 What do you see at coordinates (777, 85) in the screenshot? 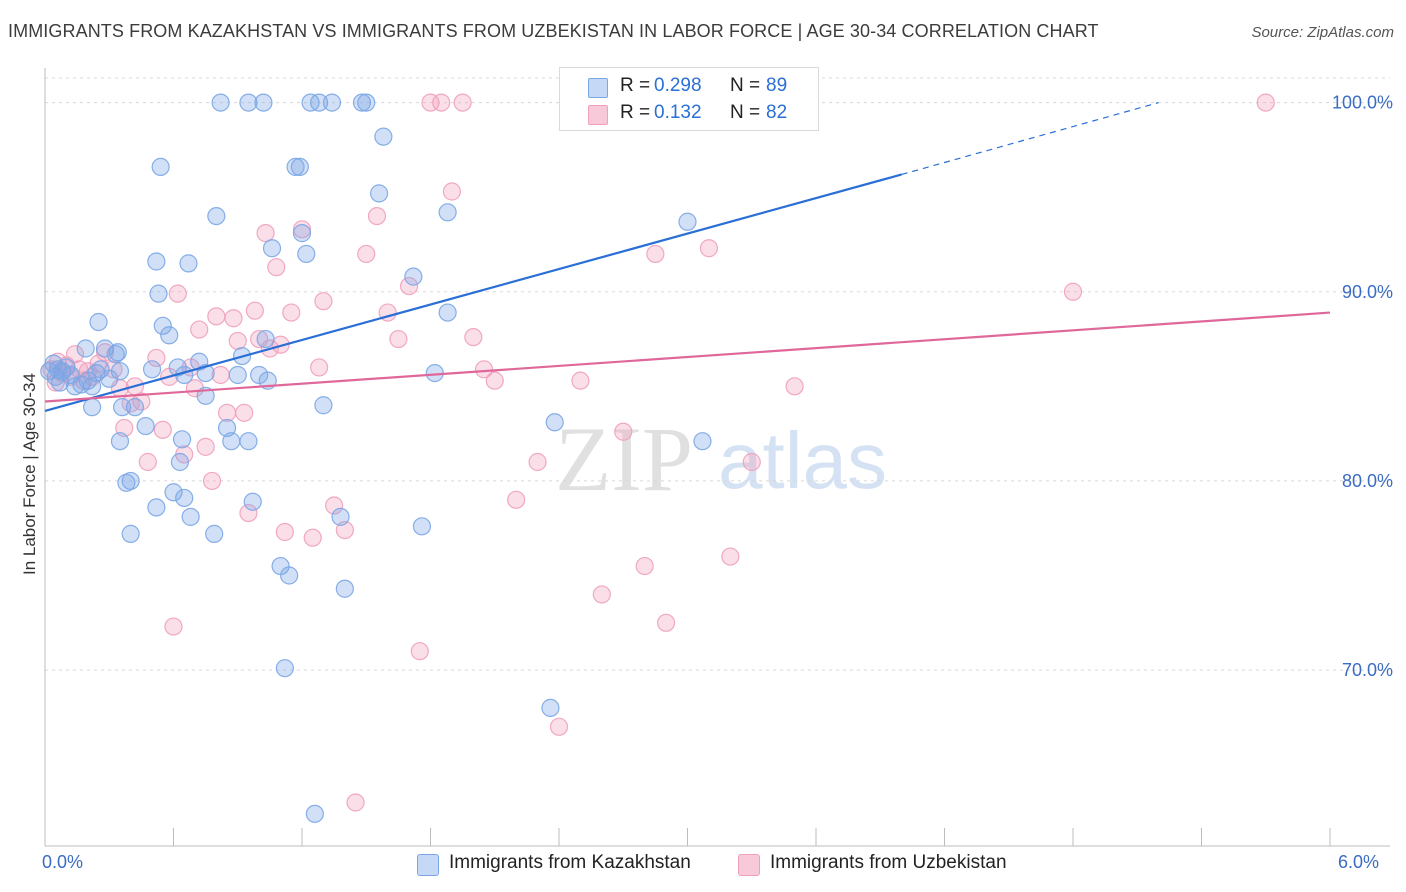
I see `legend-n-value: 89` at bounding box center [777, 85].